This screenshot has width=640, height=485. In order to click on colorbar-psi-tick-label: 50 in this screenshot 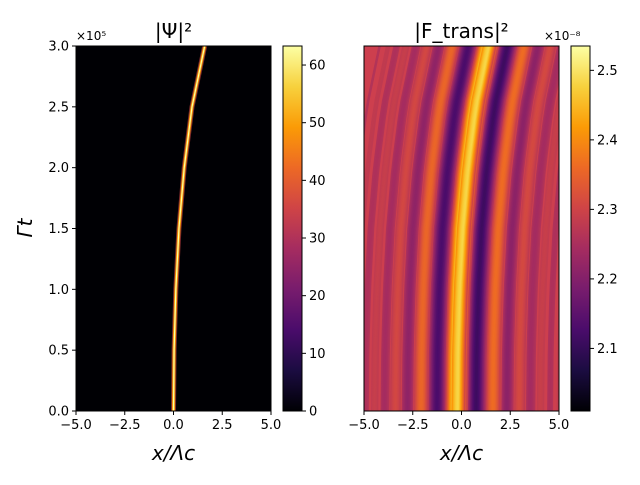, I will do `click(317, 123)`.